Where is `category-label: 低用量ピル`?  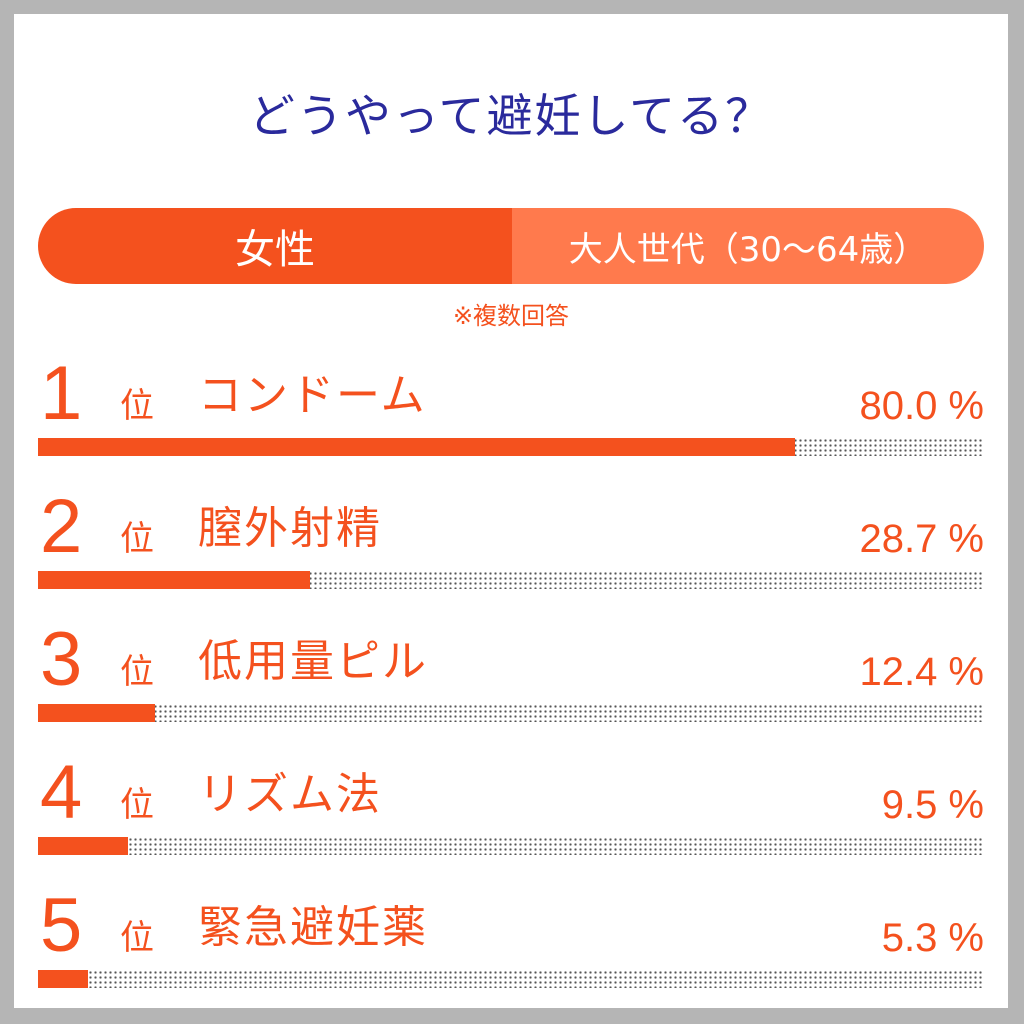 category-label: 低用量ピル is located at coordinates (313, 661).